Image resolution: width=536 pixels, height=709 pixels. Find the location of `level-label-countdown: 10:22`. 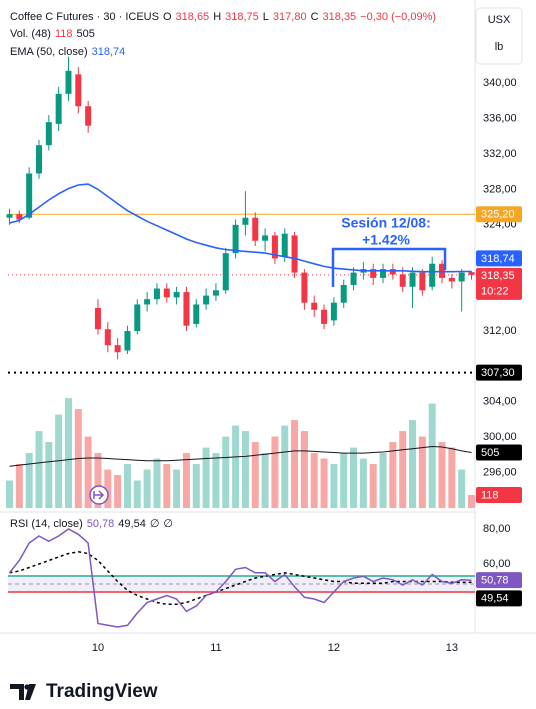

level-label-countdown: 10:22 is located at coordinates (495, 292).